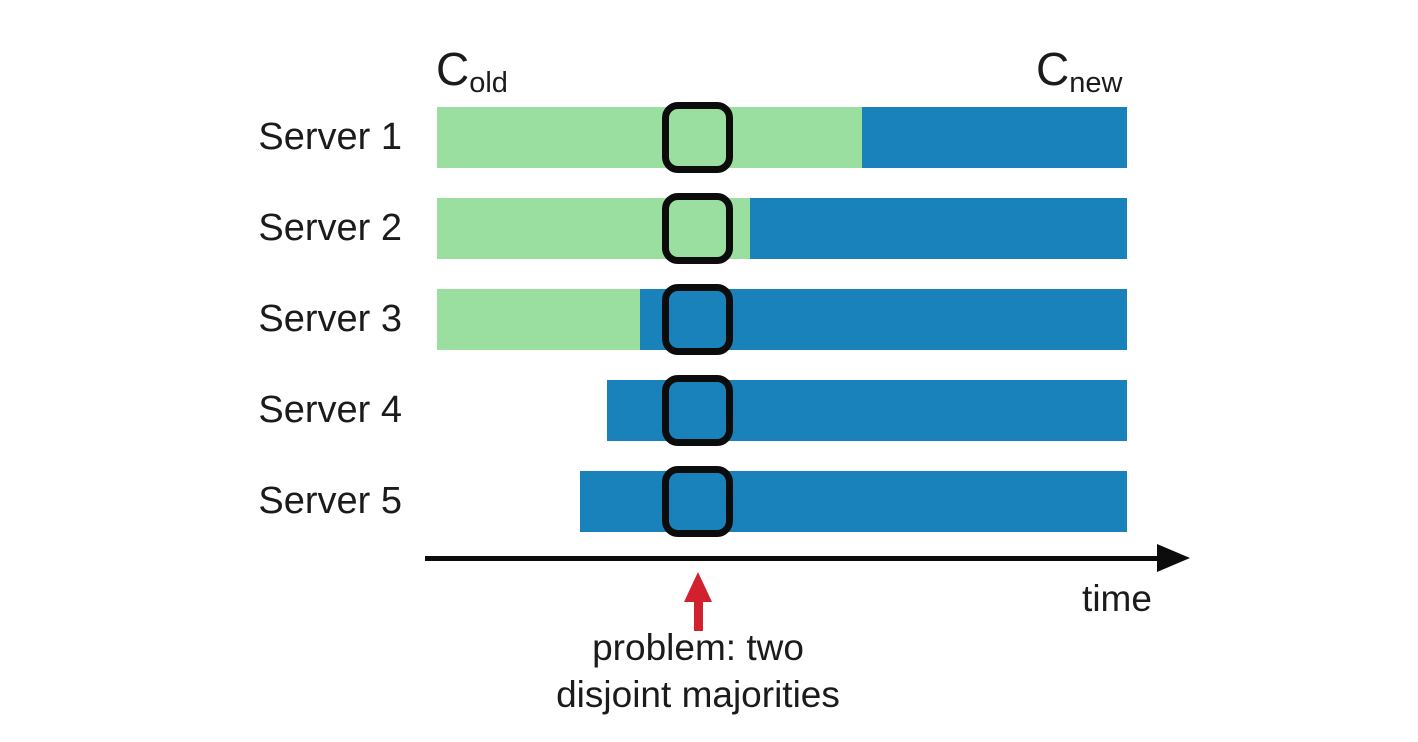 The height and width of the screenshot is (742, 1418). Describe the element at coordinates (698, 671) in the screenshot. I see `annotation-text: problem: two disjoint majorities` at that location.